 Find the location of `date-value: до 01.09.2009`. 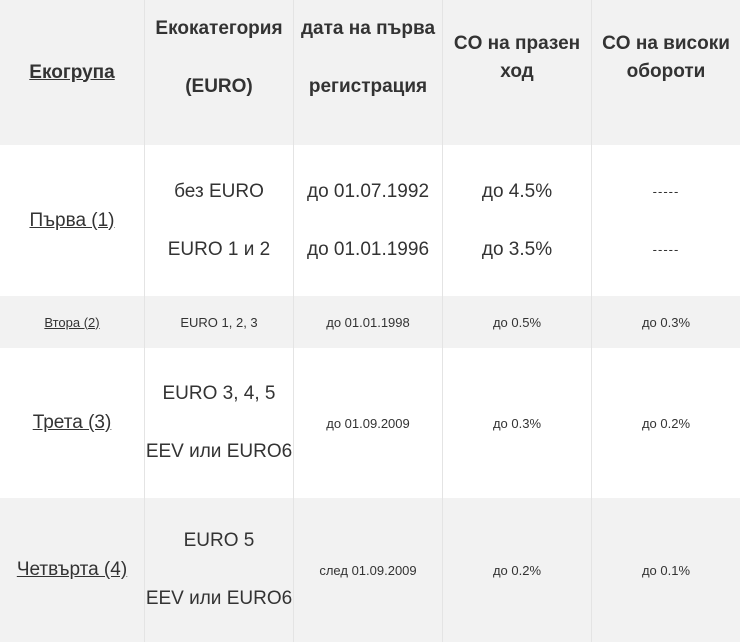

date-value: до 01.09.2009 is located at coordinates (368, 423).